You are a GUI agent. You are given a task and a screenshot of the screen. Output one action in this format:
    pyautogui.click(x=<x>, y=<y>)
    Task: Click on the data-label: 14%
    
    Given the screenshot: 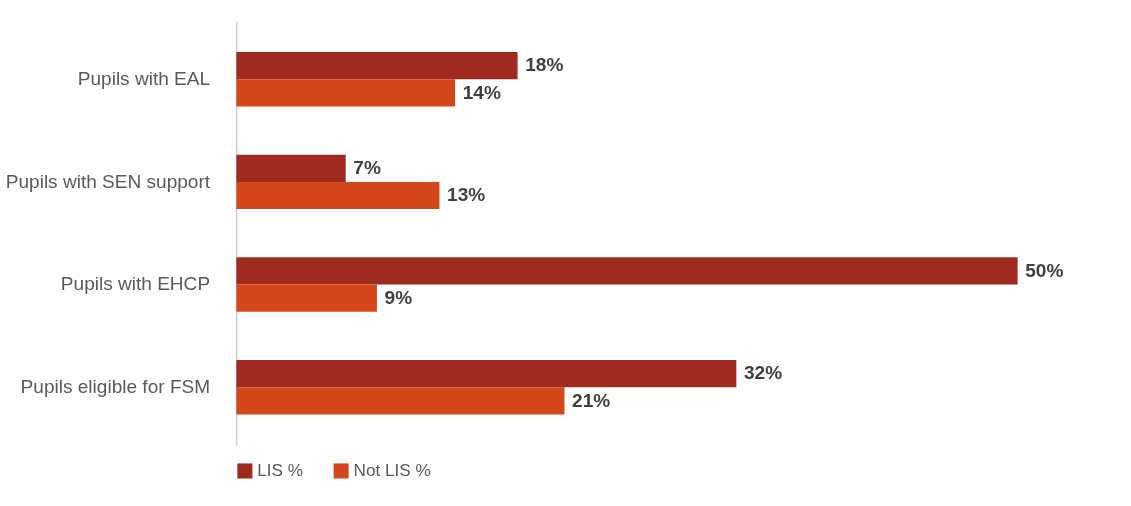 What is the action you would take?
    pyautogui.click(x=481, y=92)
    